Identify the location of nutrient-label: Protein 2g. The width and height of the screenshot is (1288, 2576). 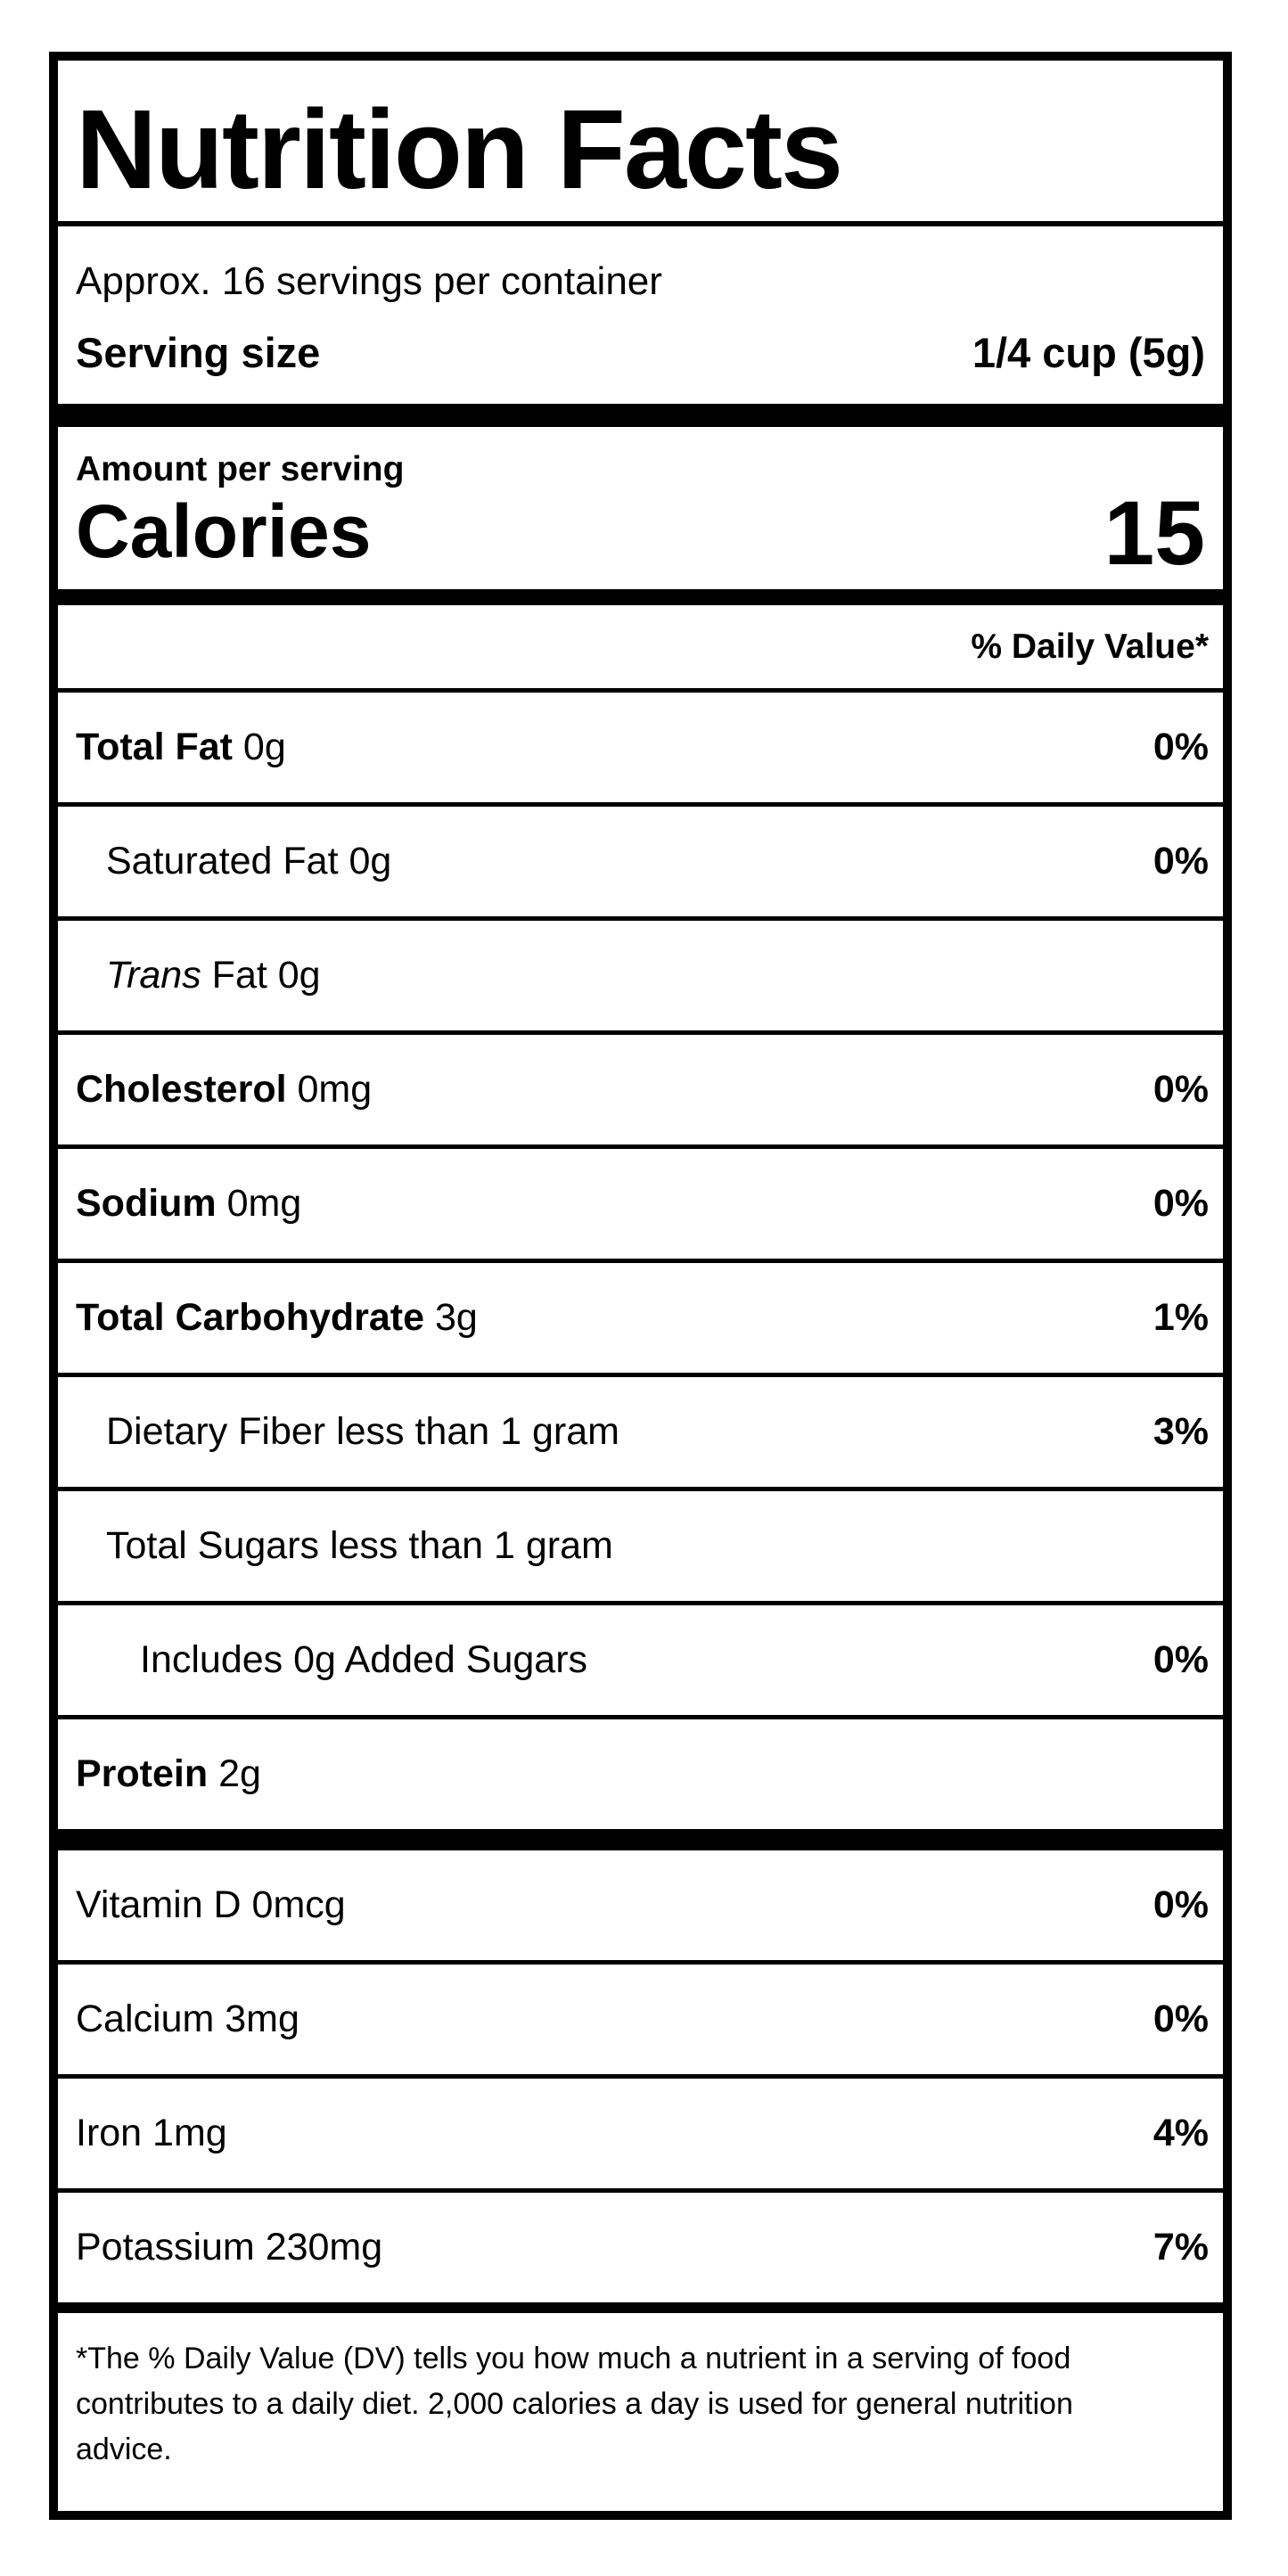
(168, 1773).